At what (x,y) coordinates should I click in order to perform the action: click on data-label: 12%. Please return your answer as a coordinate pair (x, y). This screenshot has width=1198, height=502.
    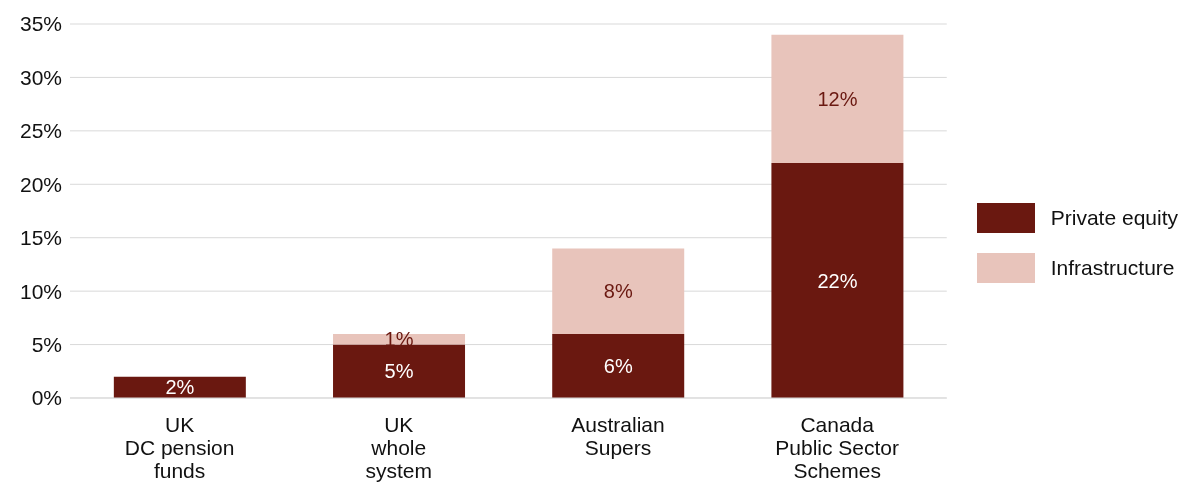
    Looking at the image, I should click on (837, 98).